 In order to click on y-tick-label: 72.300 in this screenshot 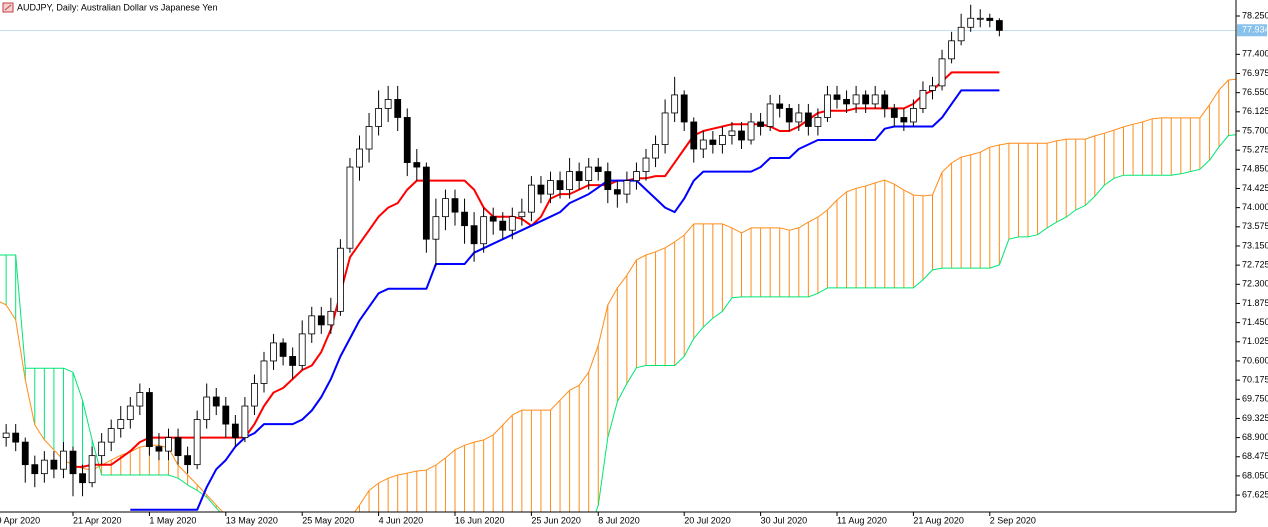, I will do `click(1255, 284)`.